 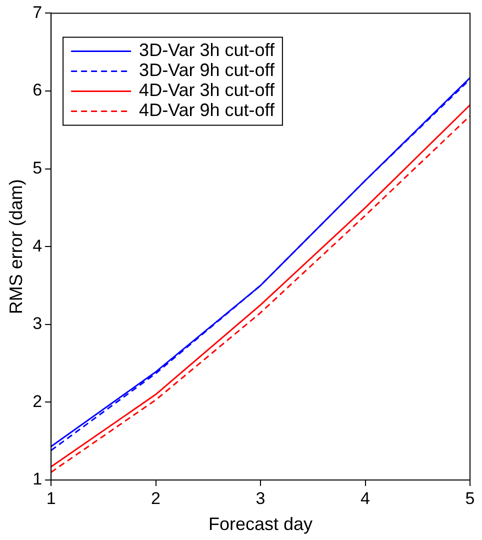 What do you see at coordinates (37, 12) in the screenshot?
I see `y-tick-label: 7` at bounding box center [37, 12].